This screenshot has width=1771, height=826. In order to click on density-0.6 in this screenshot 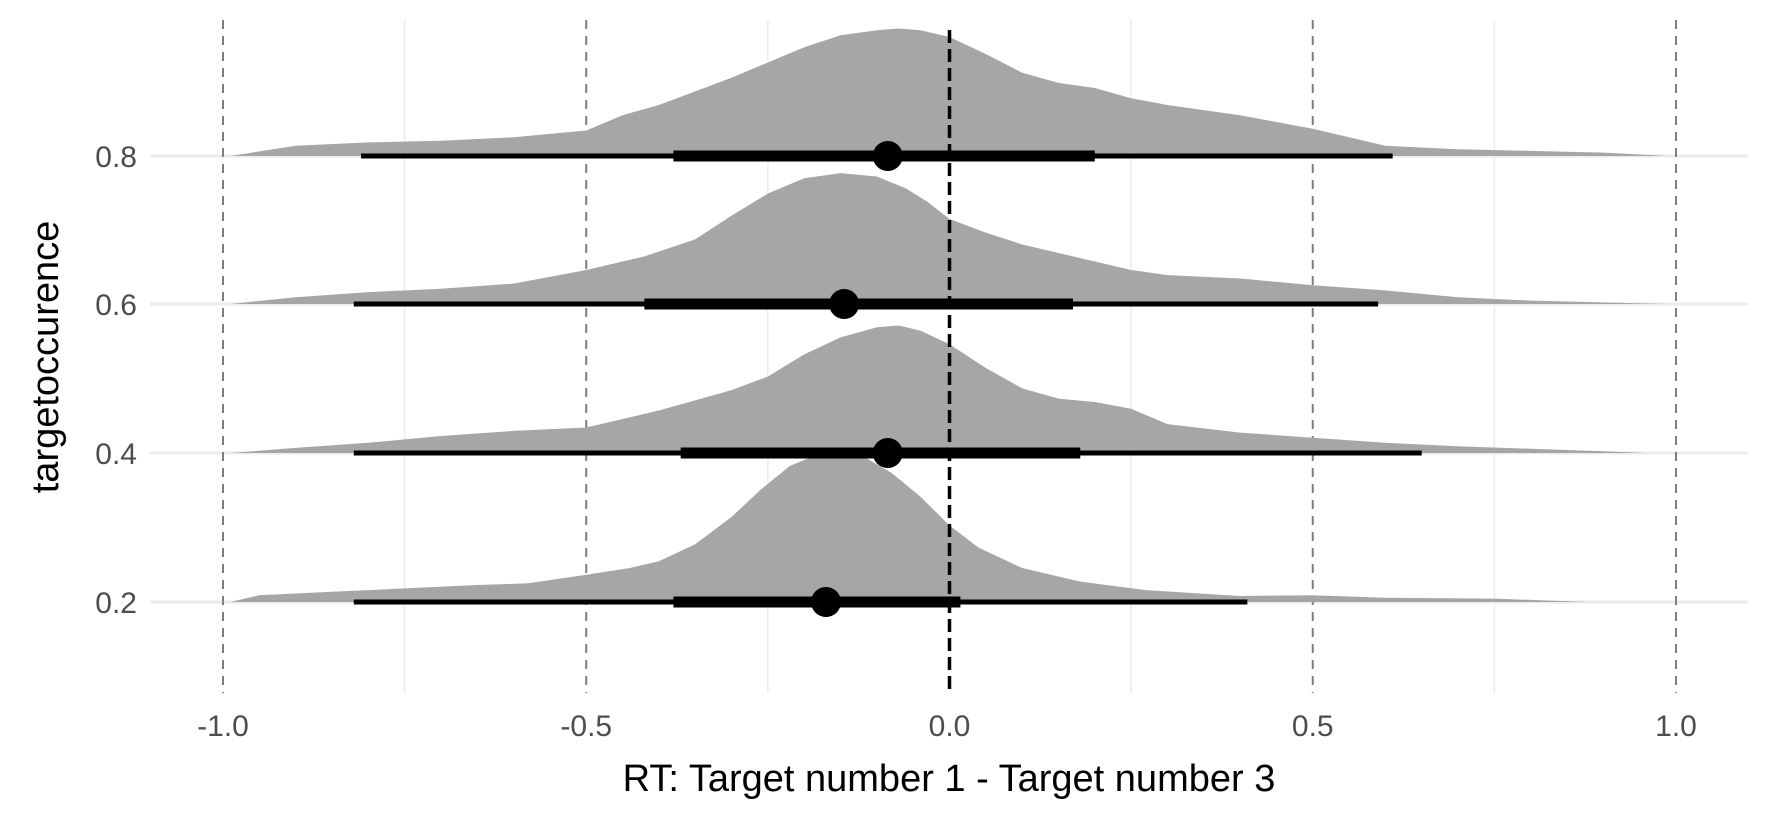, I will do `click(949, 238)`.